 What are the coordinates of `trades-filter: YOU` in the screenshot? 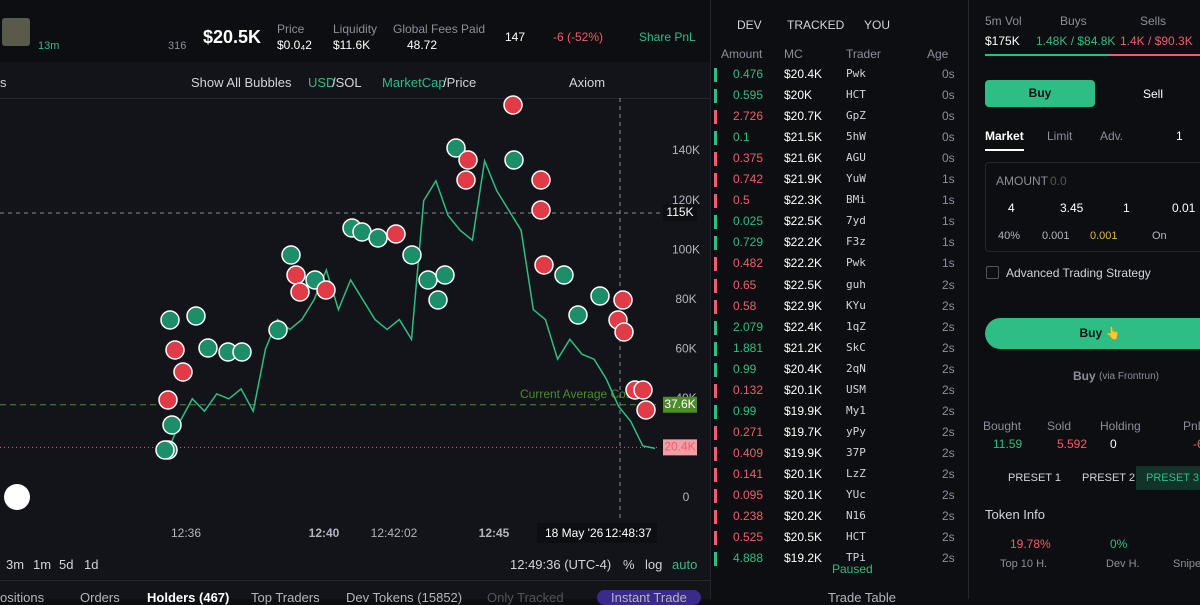 It's located at (877, 25).